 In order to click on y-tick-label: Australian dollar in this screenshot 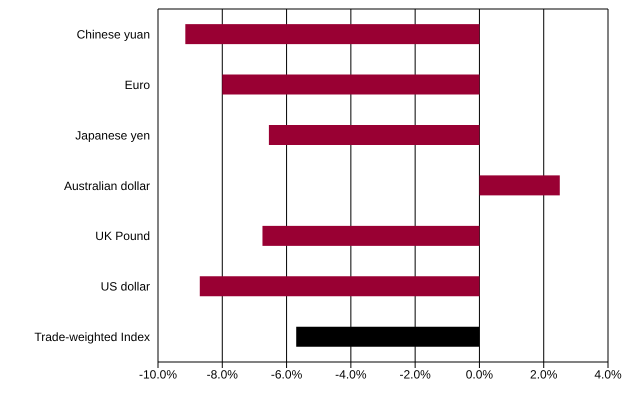, I will do `click(107, 185)`.